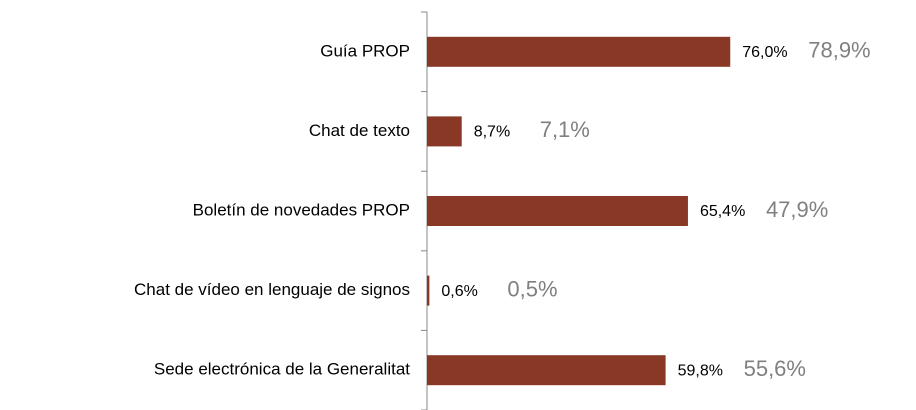 This screenshot has width=916, height=410. Describe the element at coordinates (492, 132) in the screenshot. I see `data-label: 8,7%` at that location.